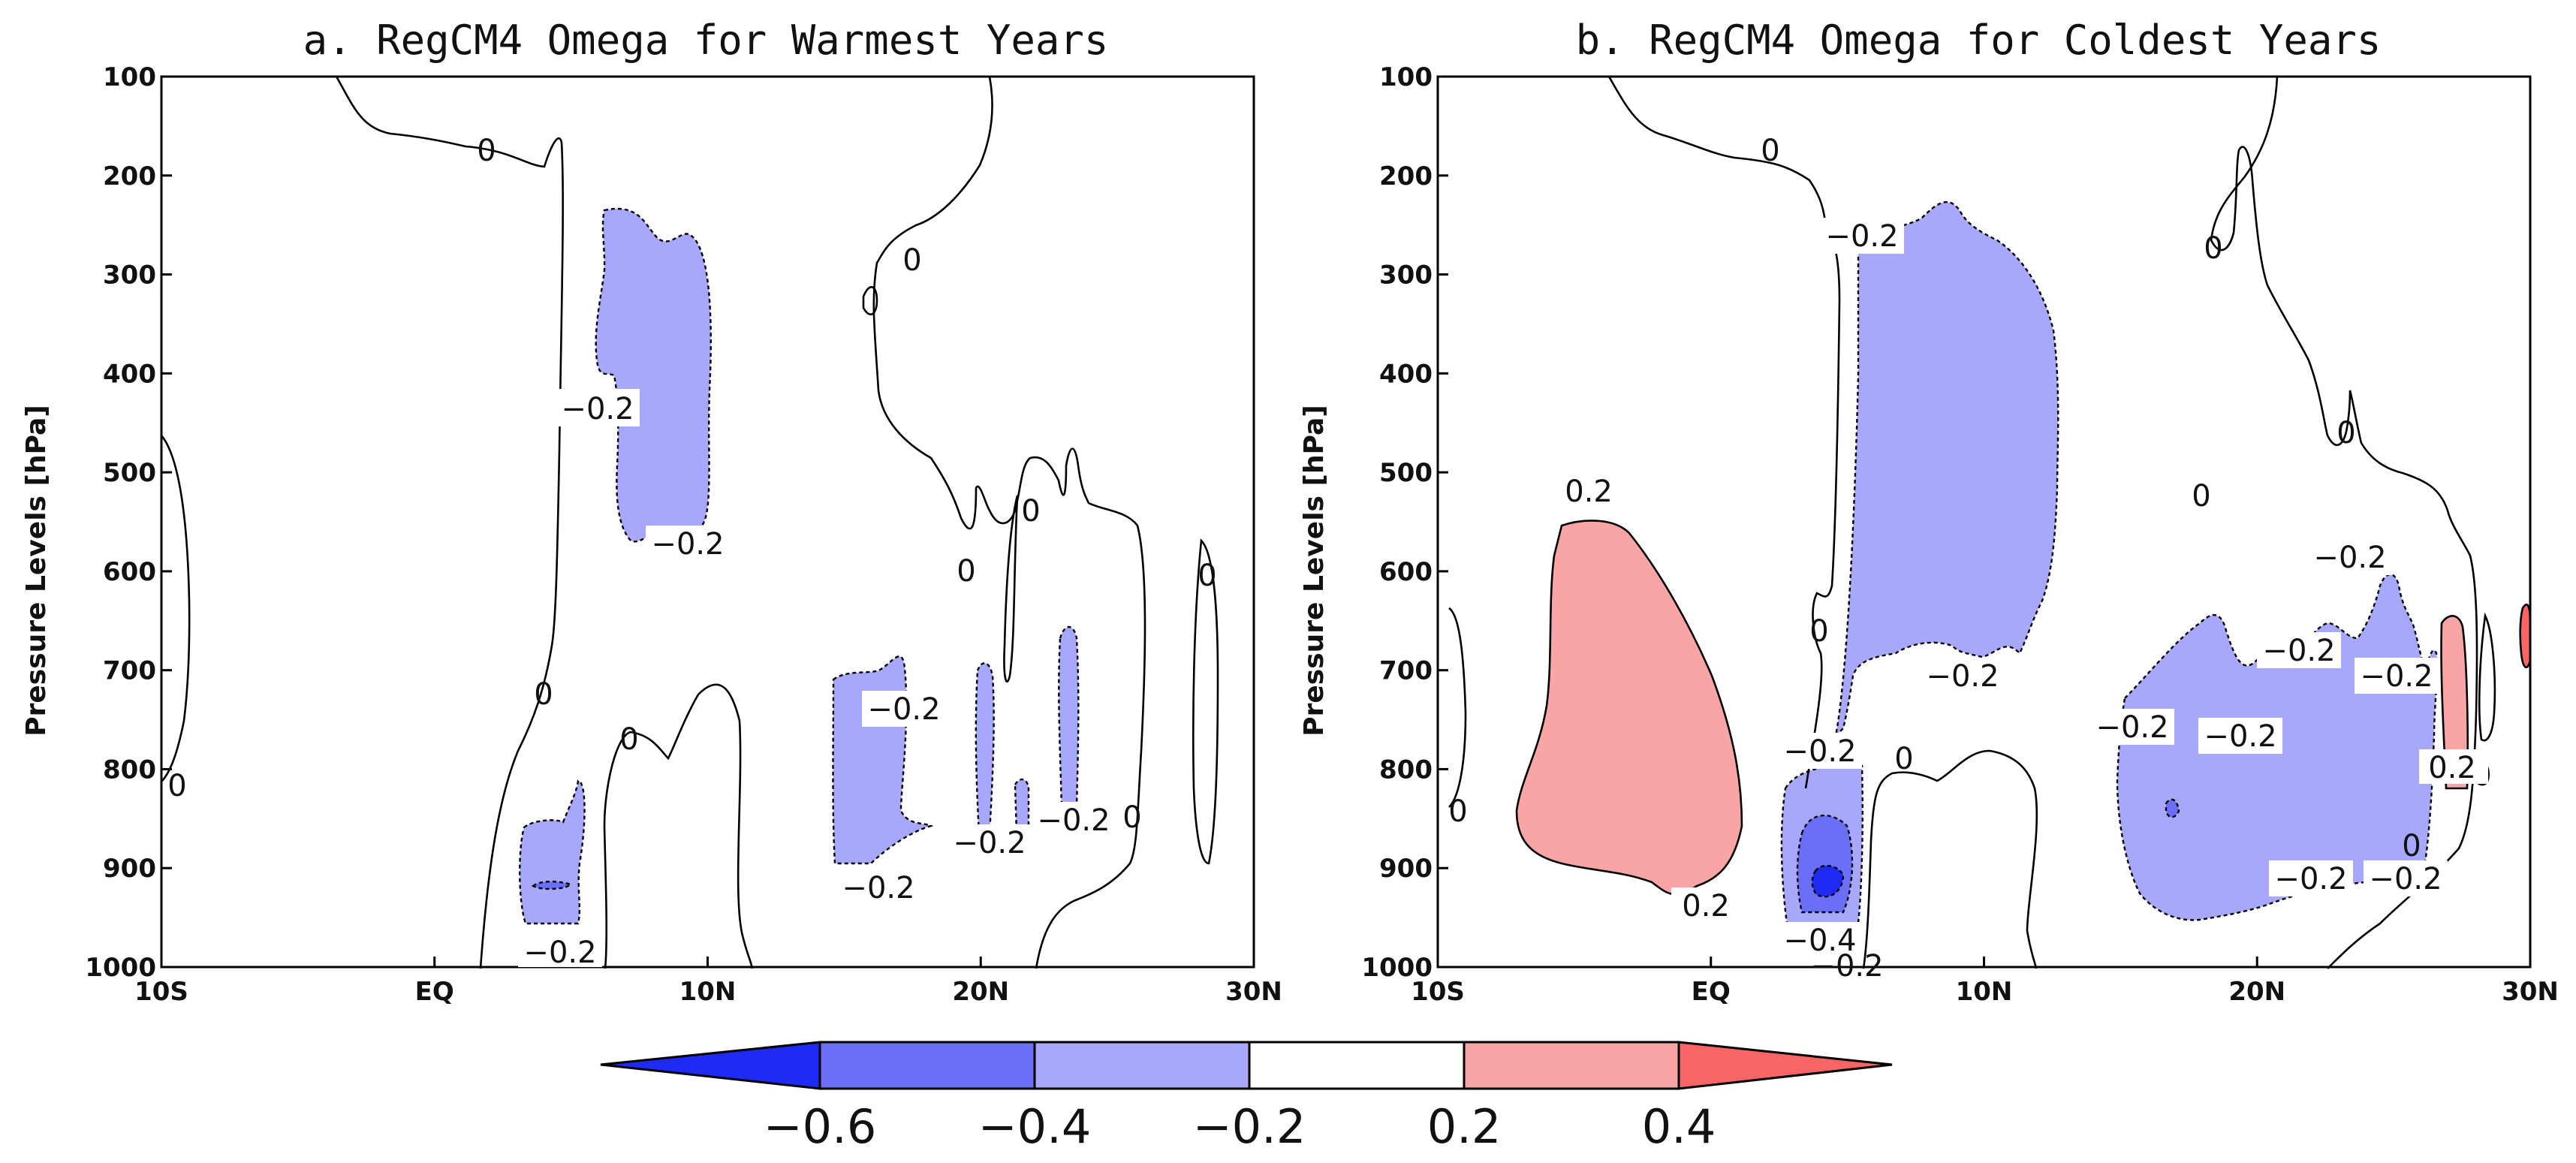 Image resolution: width=2576 pixels, height=1163 pixels. Describe the element at coordinates (1785, 1065) in the screenshot. I see `colorbar-arrow-right` at that location.